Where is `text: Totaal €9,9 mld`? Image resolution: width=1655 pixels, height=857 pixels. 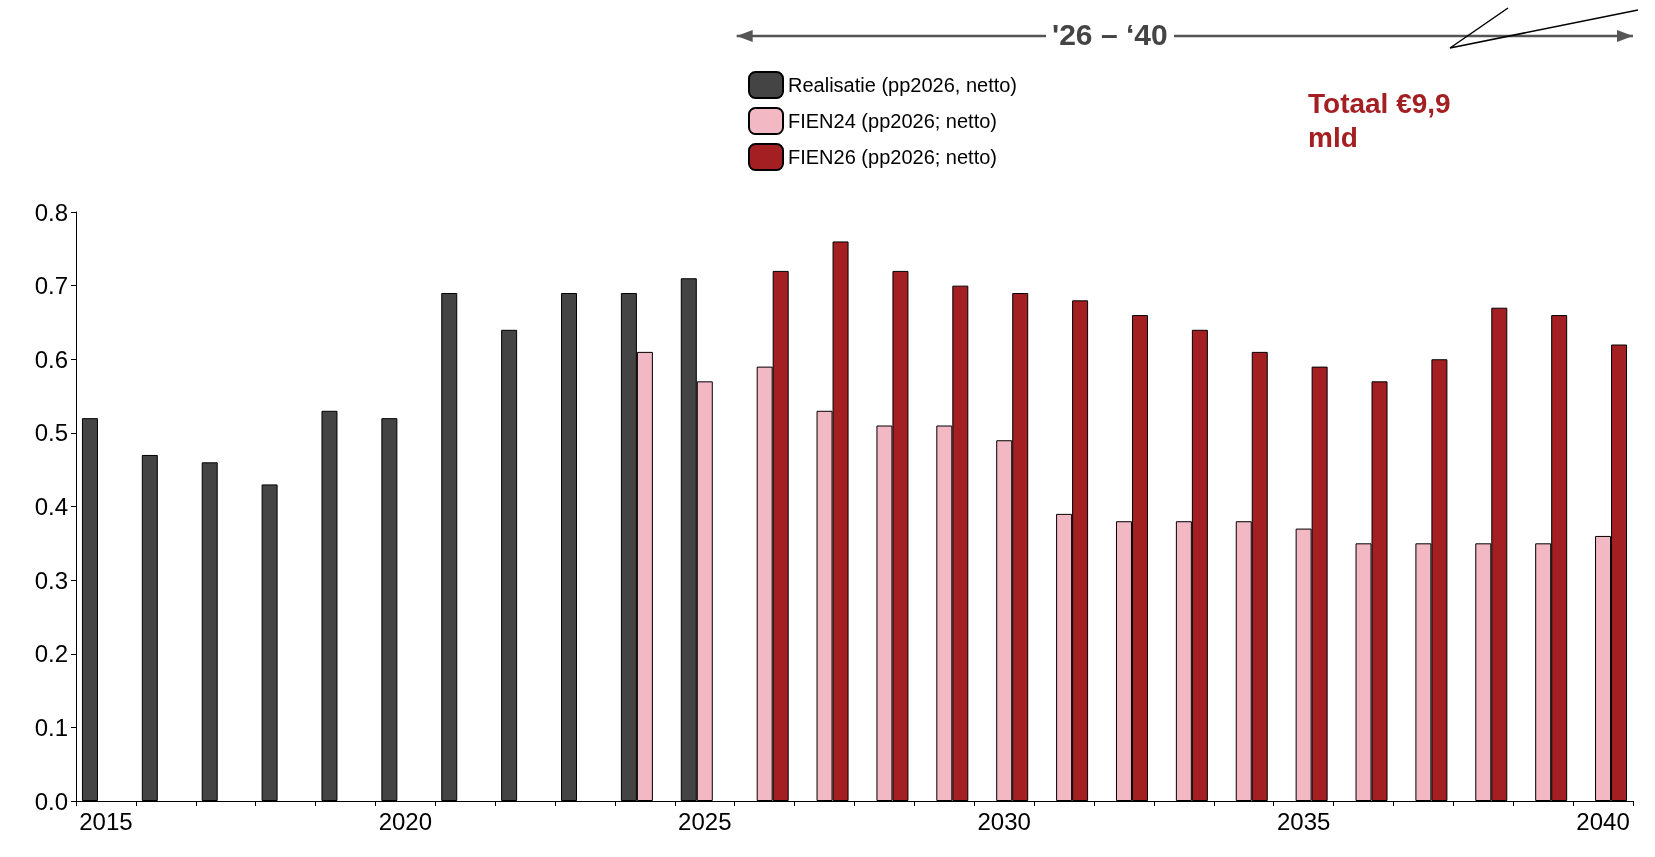 text: Totaal €9,9 mld is located at coordinates (1383, 120).